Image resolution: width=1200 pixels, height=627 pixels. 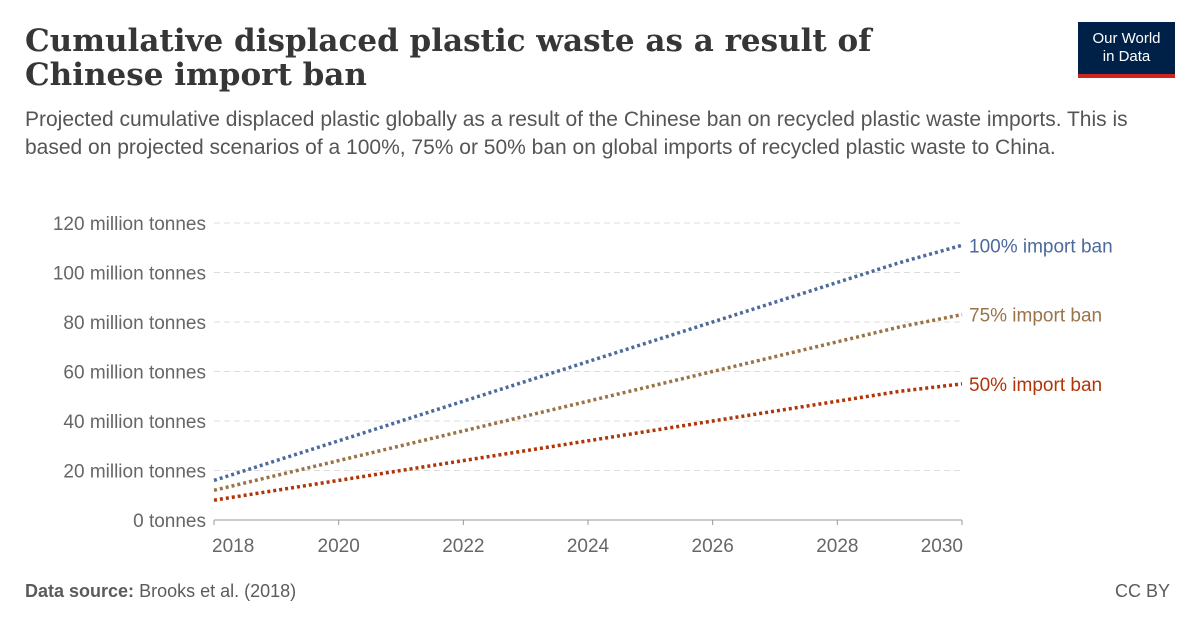 I want to click on x-tick-label: 2024, so click(x=588, y=546).